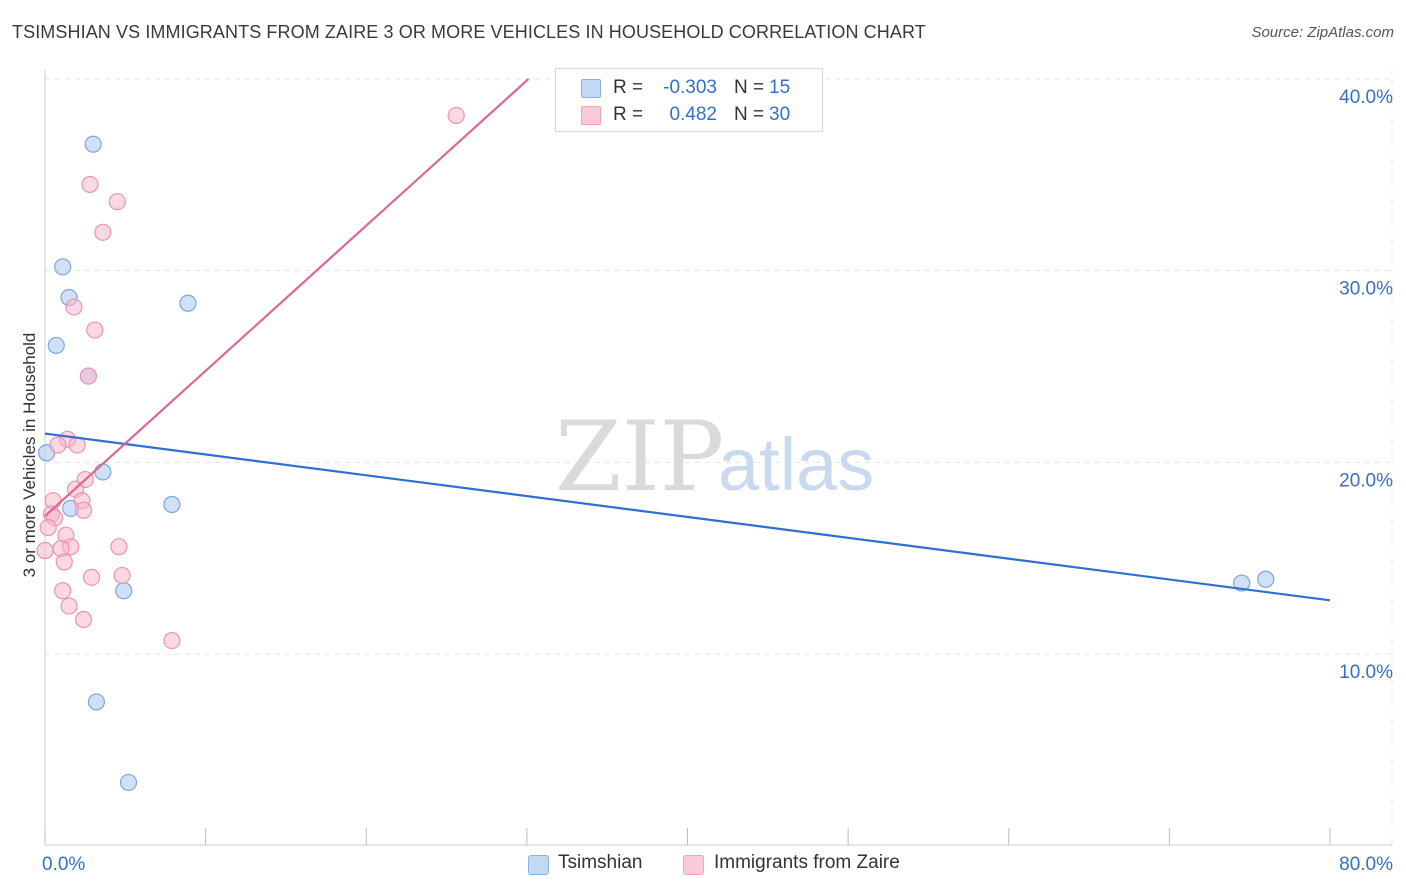 Image resolution: width=1406 pixels, height=892 pixels. I want to click on x-tick-label: 80.0%, so click(1366, 864).